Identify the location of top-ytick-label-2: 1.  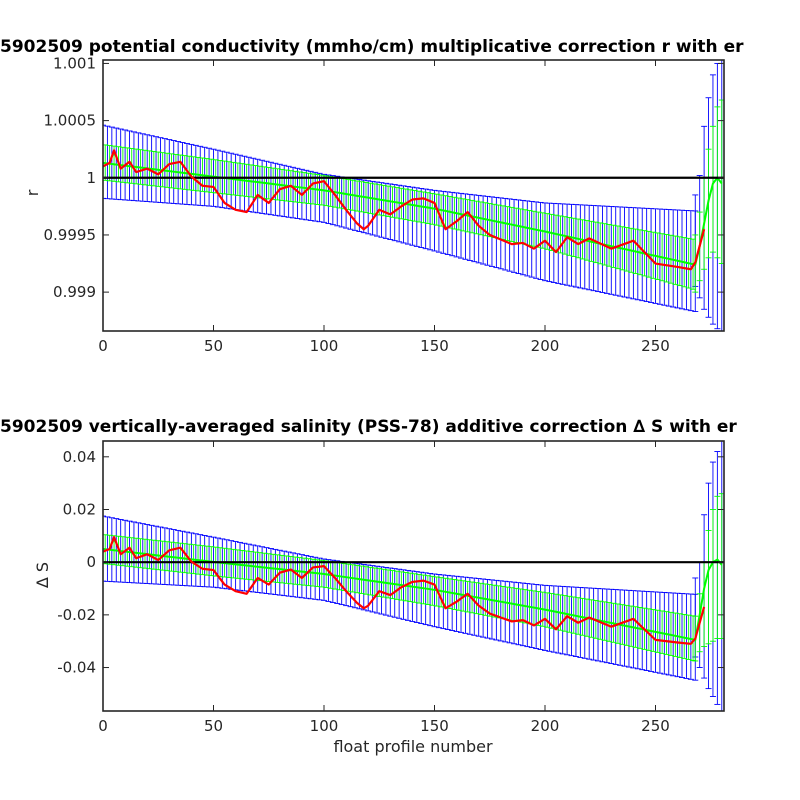
(91, 178).